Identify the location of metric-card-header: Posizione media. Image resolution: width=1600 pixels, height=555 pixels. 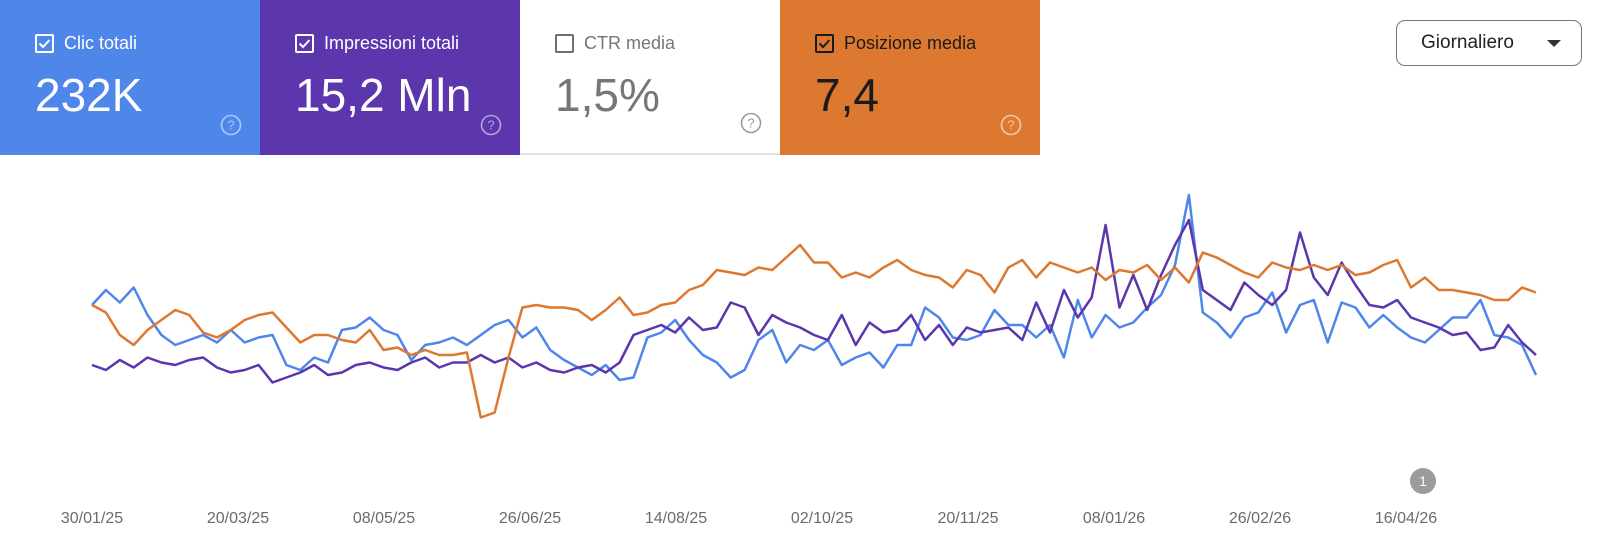
(895, 43).